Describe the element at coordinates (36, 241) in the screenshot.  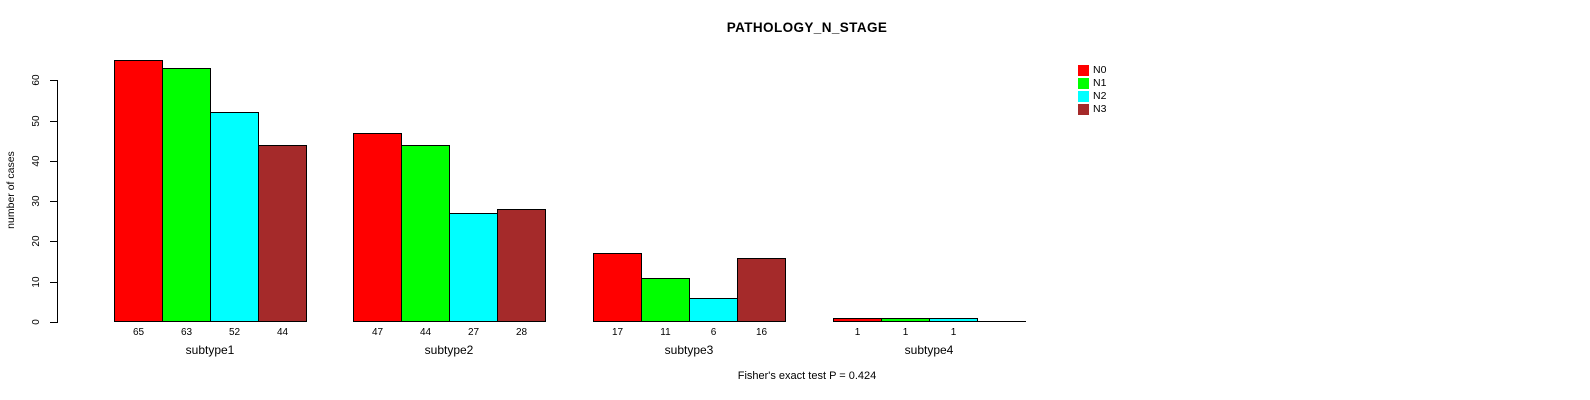
I see `y-axis-tick-label: 20` at that location.